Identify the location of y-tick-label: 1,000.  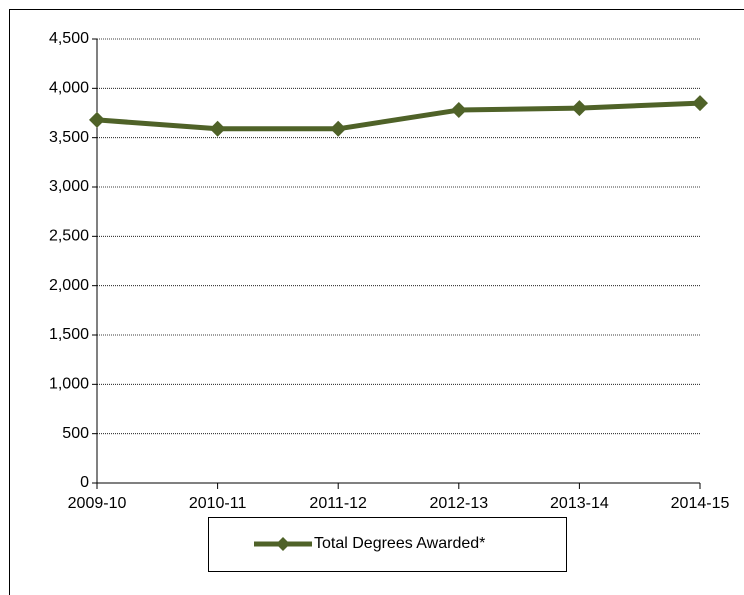
(69, 384).